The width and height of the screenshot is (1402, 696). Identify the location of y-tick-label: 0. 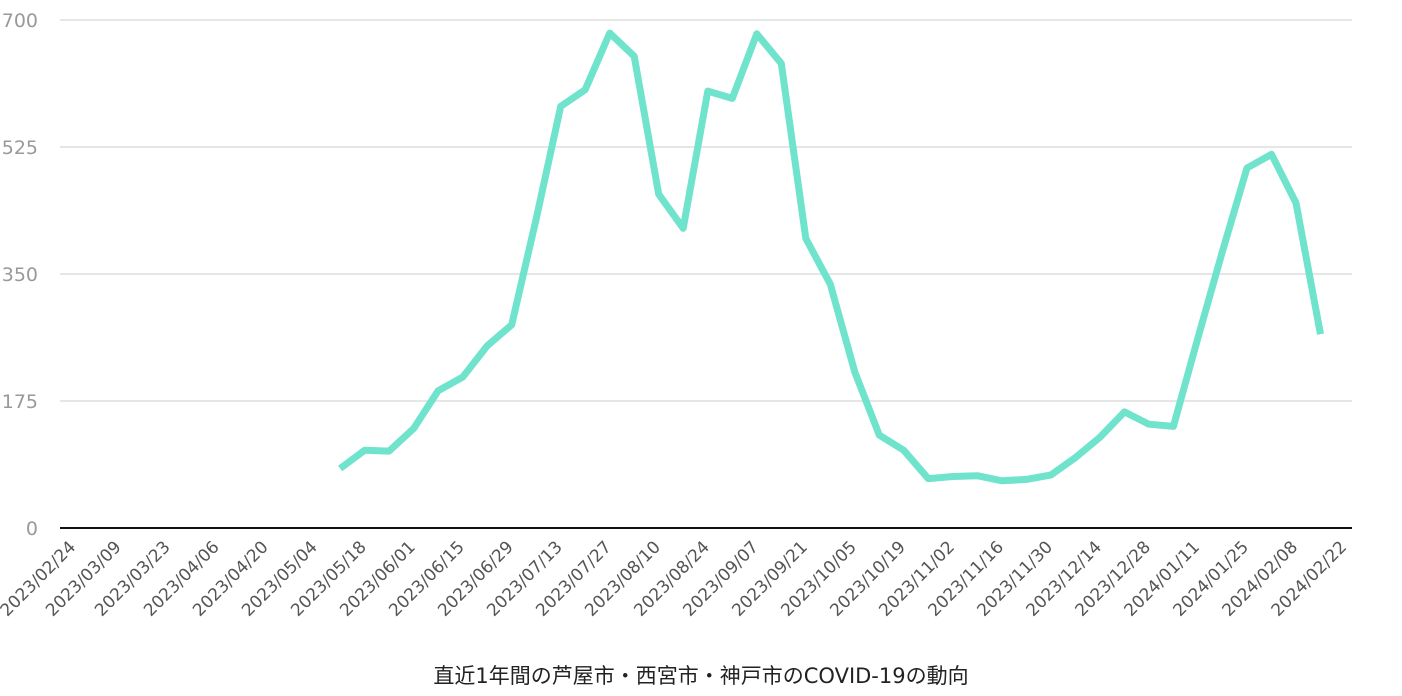
(32, 529).